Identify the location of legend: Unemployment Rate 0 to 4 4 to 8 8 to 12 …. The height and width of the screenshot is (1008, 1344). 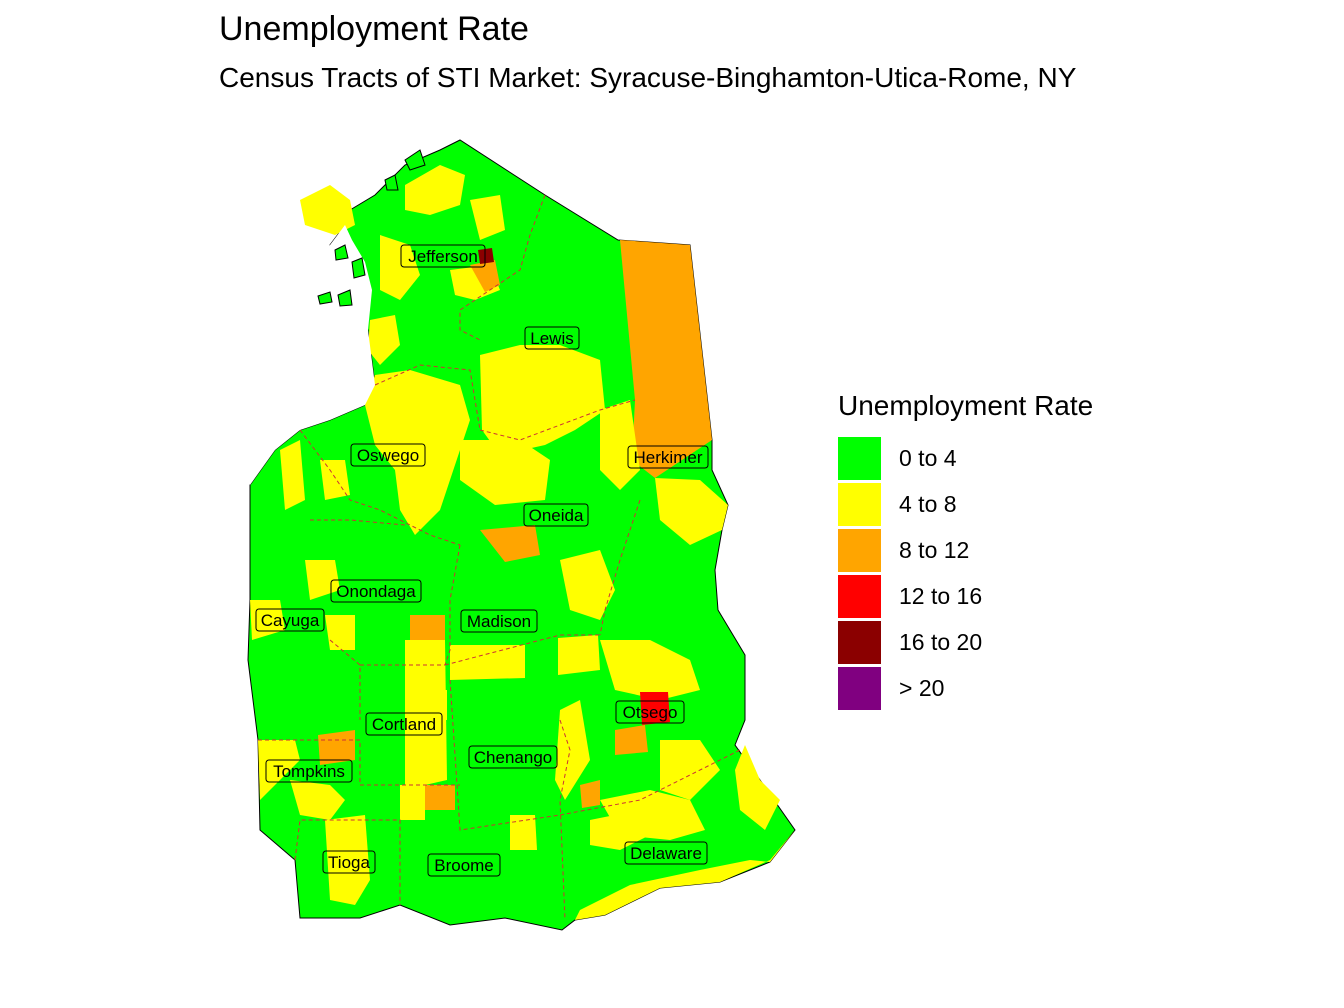
(965, 550).